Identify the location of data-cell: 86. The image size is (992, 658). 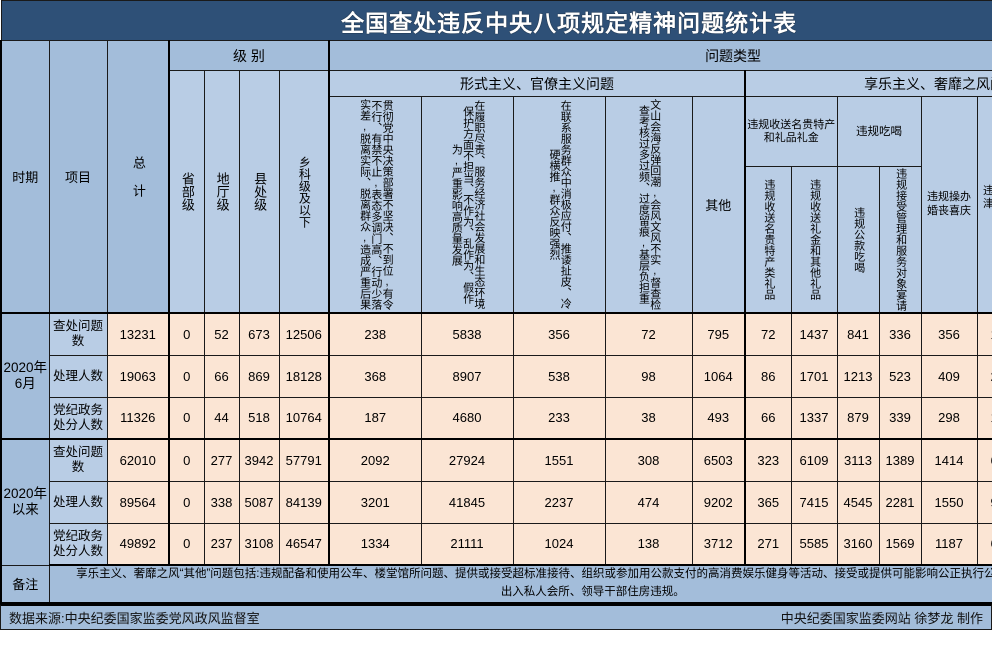
(768, 376).